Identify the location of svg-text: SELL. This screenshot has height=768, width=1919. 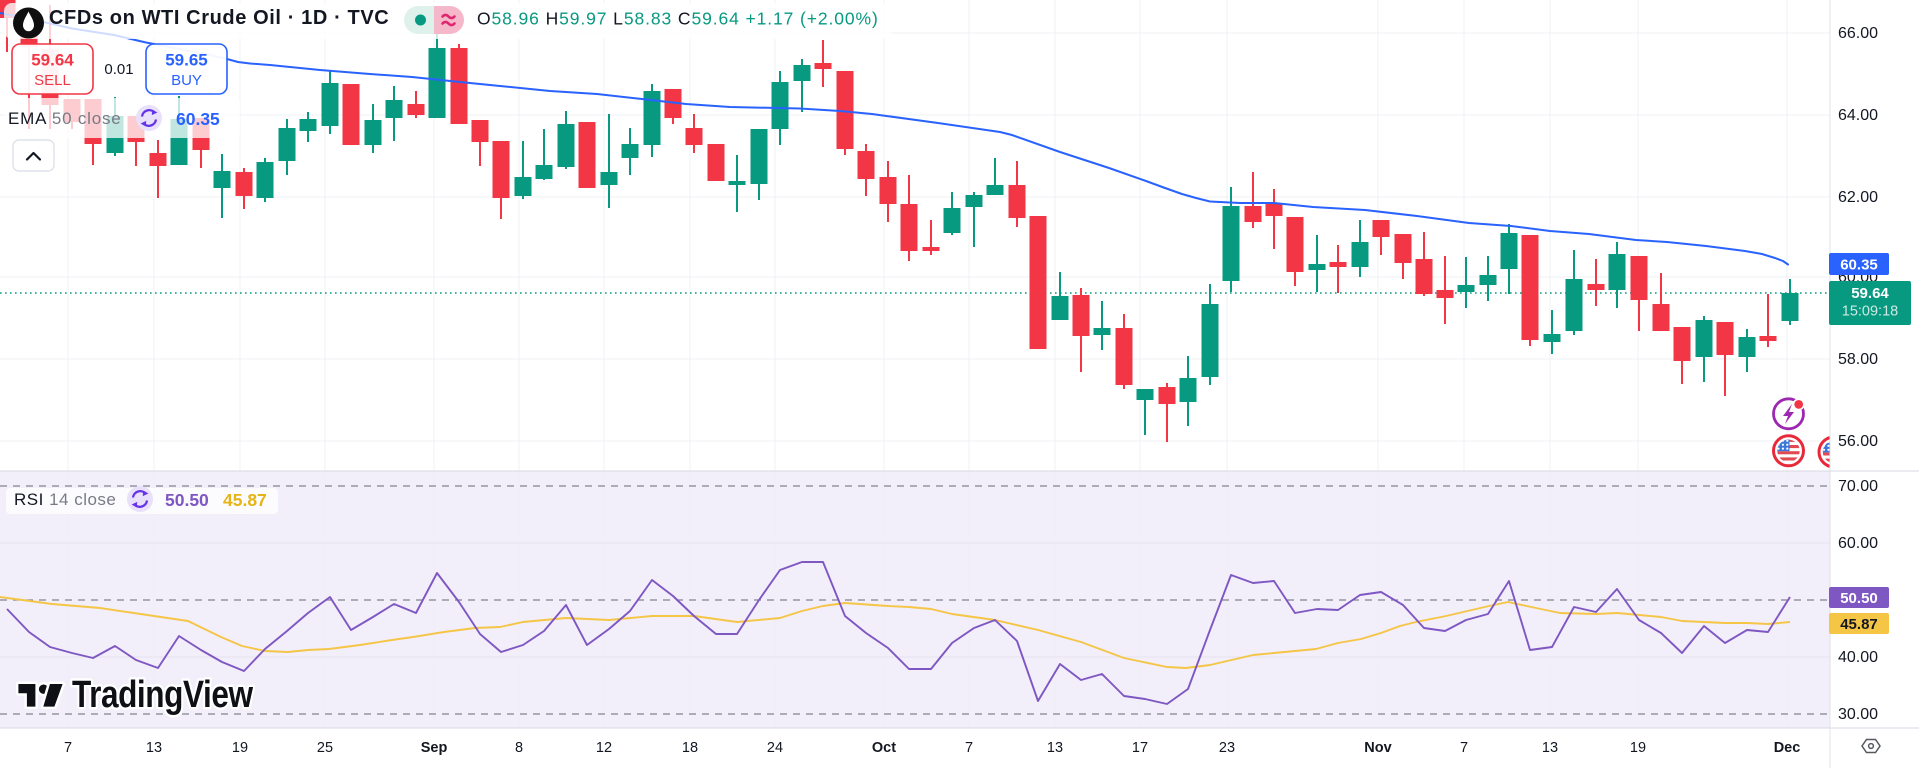
(52, 80).